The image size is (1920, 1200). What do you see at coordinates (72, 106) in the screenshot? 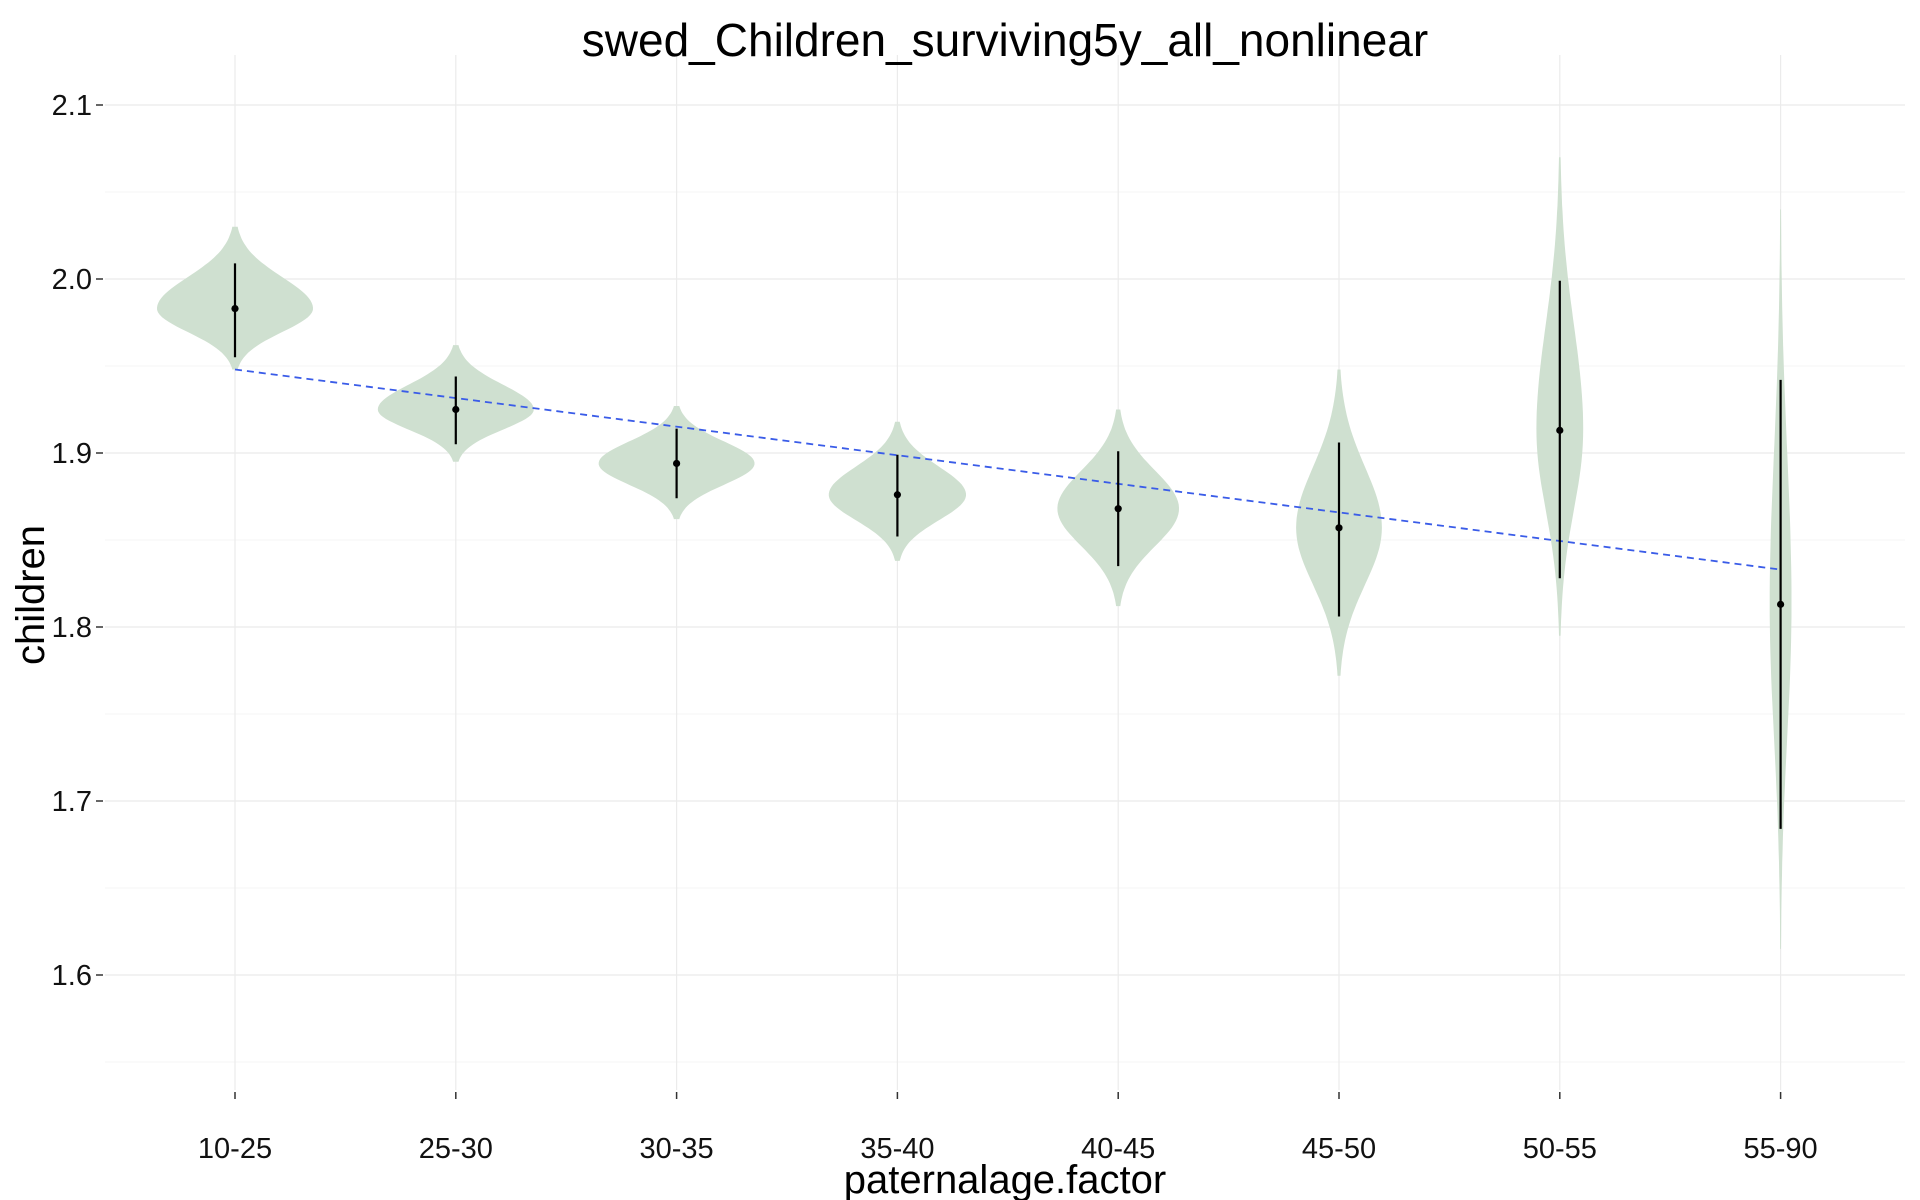
I see `y-tick-label: 2.1` at bounding box center [72, 106].